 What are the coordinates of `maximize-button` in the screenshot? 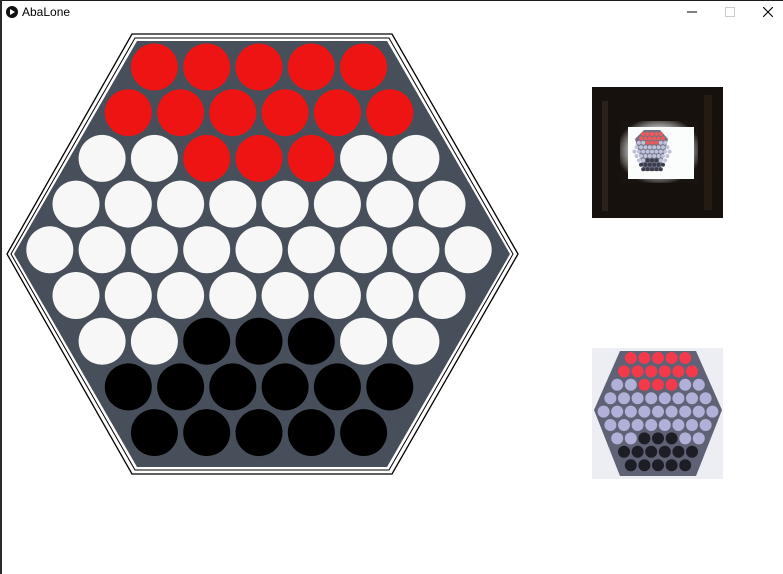 It's located at (730, 12).